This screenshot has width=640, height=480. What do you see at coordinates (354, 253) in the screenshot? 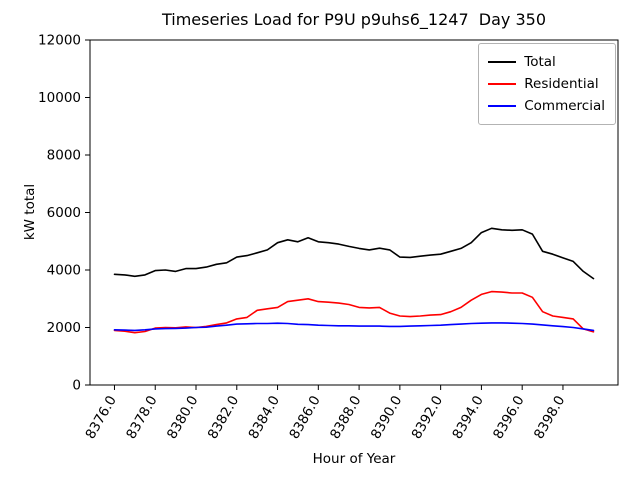
I see `series-line-total` at bounding box center [354, 253].